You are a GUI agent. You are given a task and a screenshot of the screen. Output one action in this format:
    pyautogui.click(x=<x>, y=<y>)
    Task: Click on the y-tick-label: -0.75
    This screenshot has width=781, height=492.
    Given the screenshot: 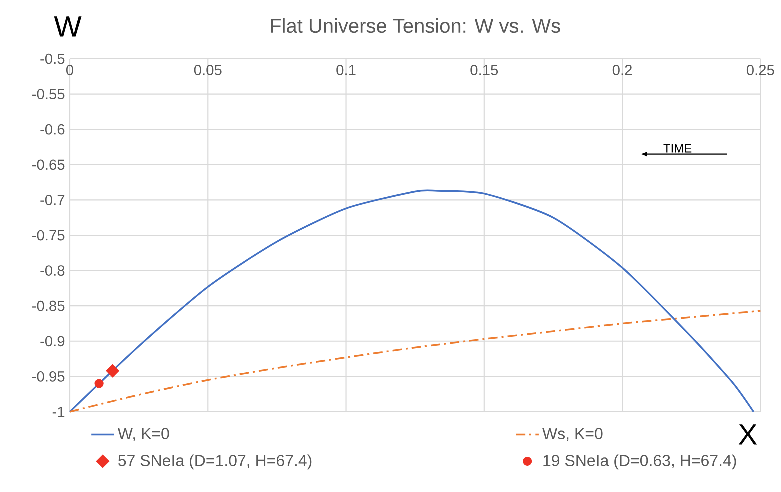 What is the action you would take?
    pyautogui.click(x=48, y=235)
    